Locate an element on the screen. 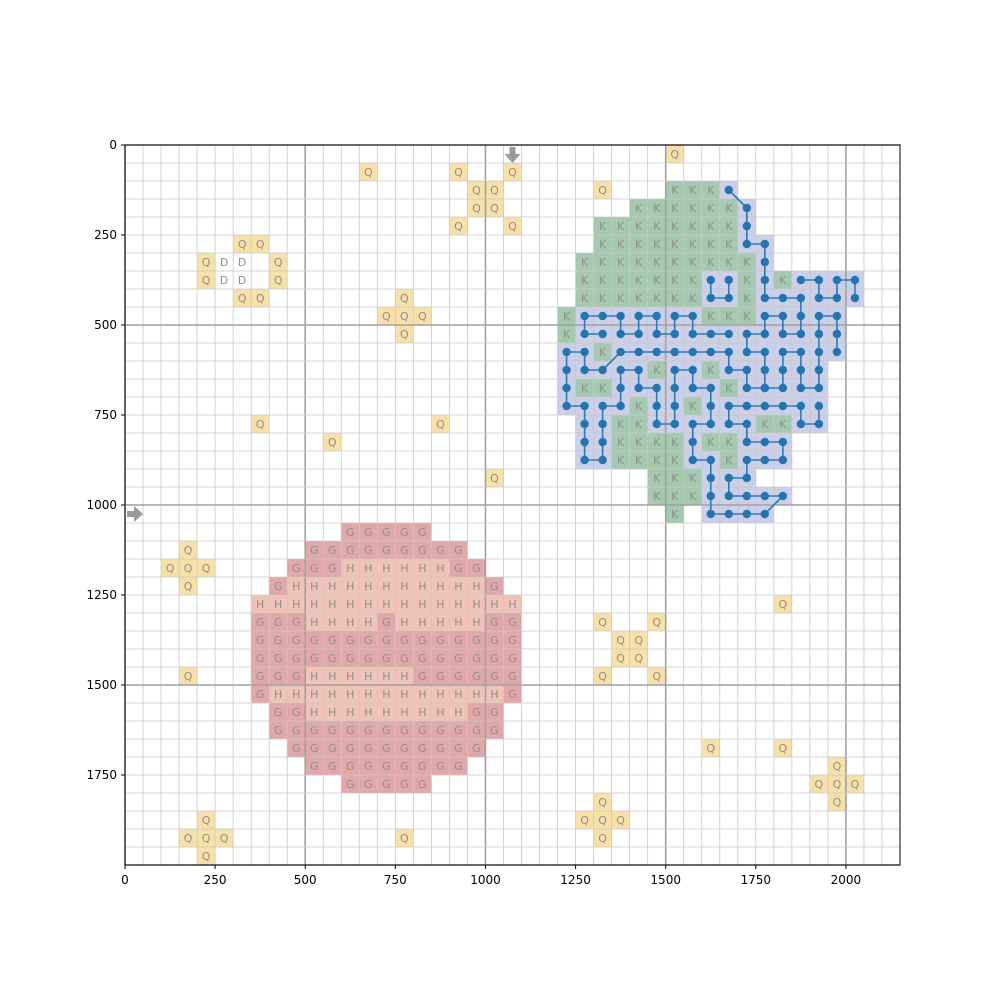 The height and width of the screenshot is (1000, 1000). cell-letter-d: D is located at coordinates (242, 262).